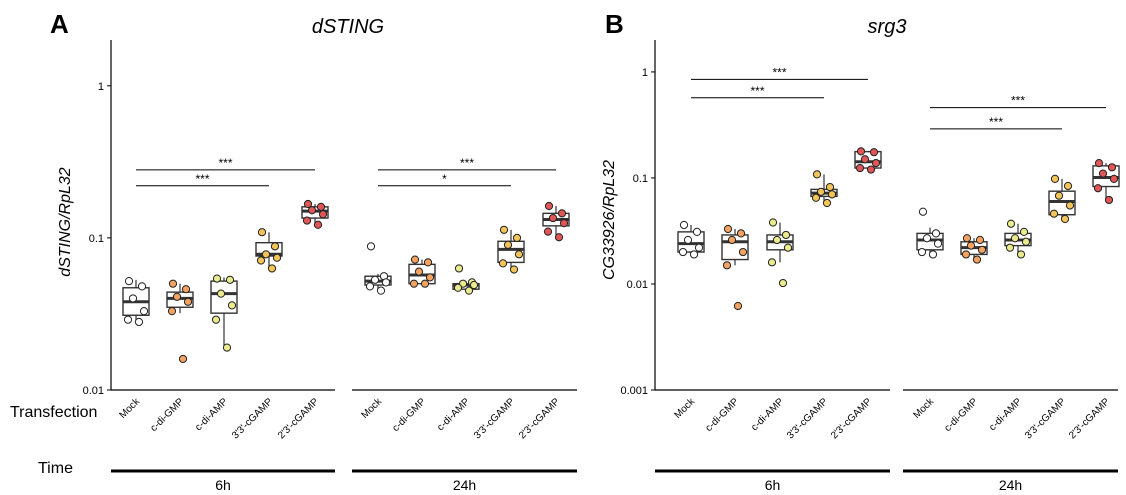 Image resolution: width=1126 pixels, height=495 pixels. What do you see at coordinates (93, 391) in the screenshot?
I see `panel-a-y-tick-label: 0.01` at bounding box center [93, 391].